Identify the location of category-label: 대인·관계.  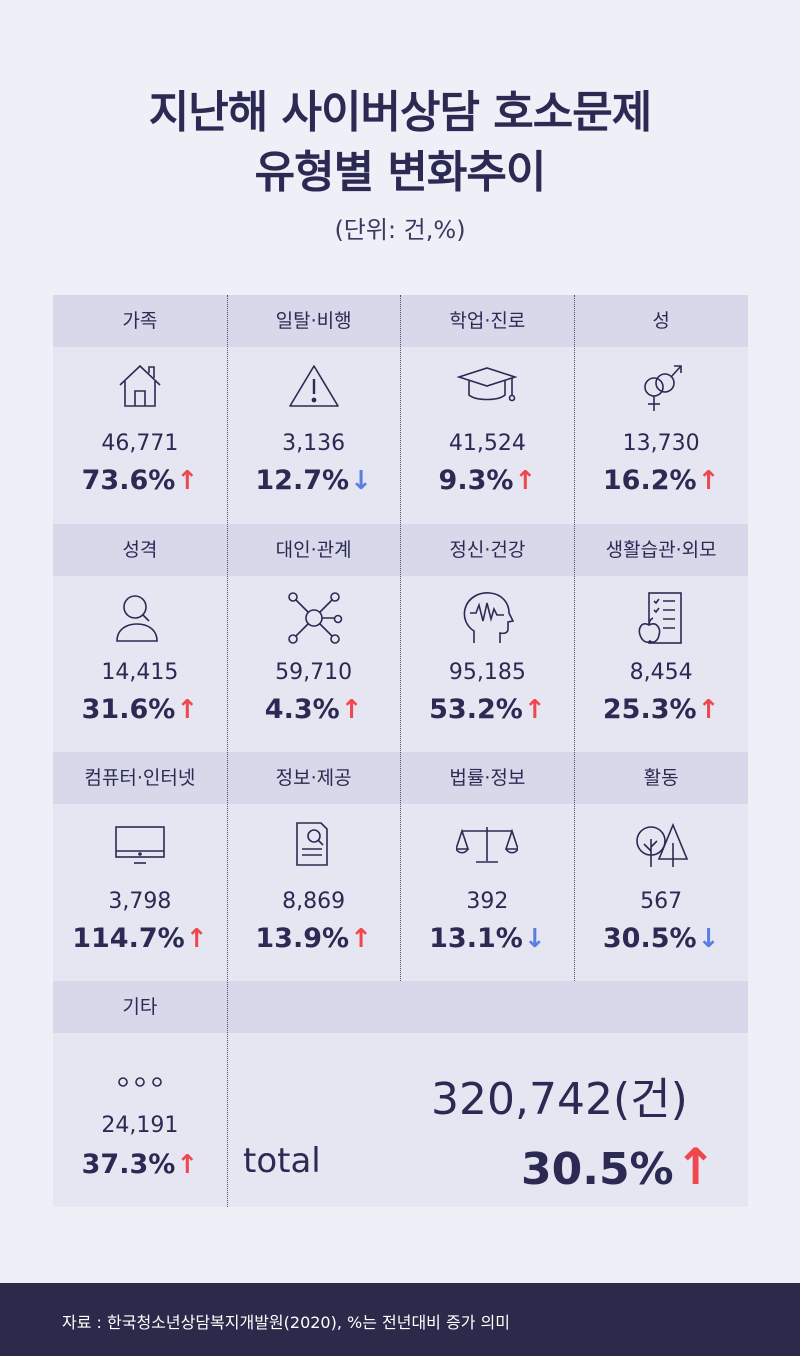
(313, 550).